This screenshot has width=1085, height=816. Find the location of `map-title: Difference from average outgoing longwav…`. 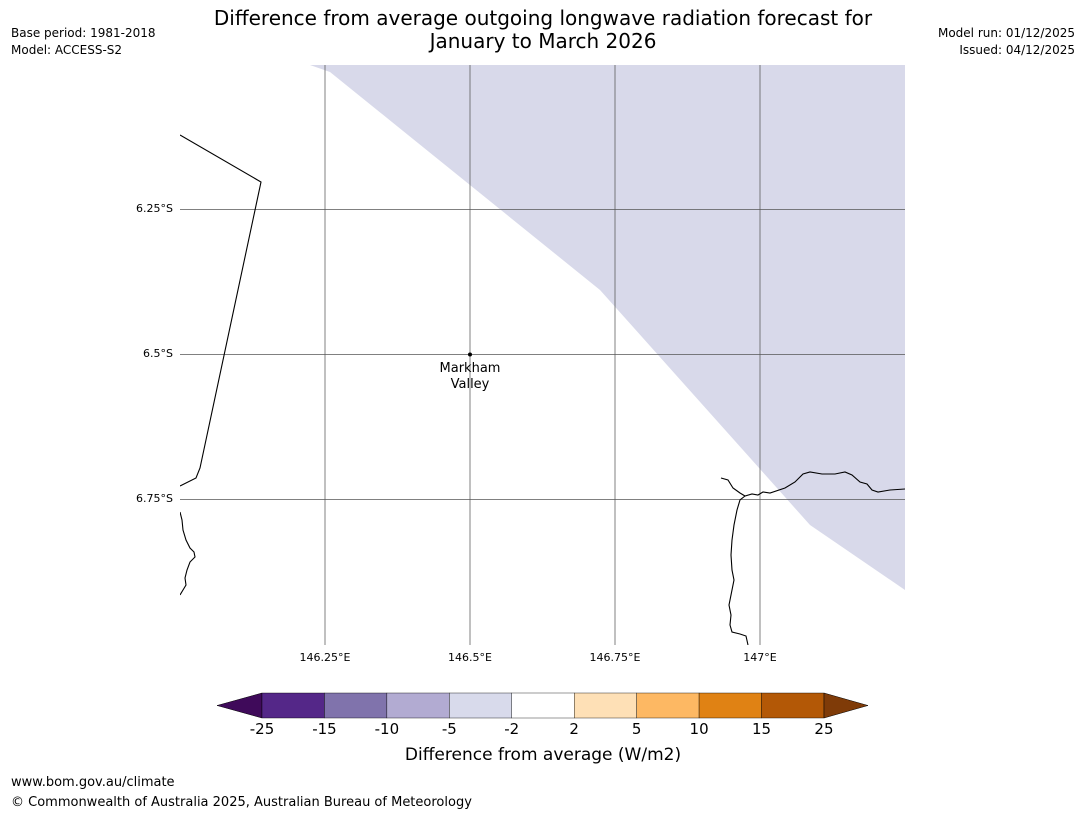

map-title: Difference from average outgoing longwav… is located at coordinates (543, 30).